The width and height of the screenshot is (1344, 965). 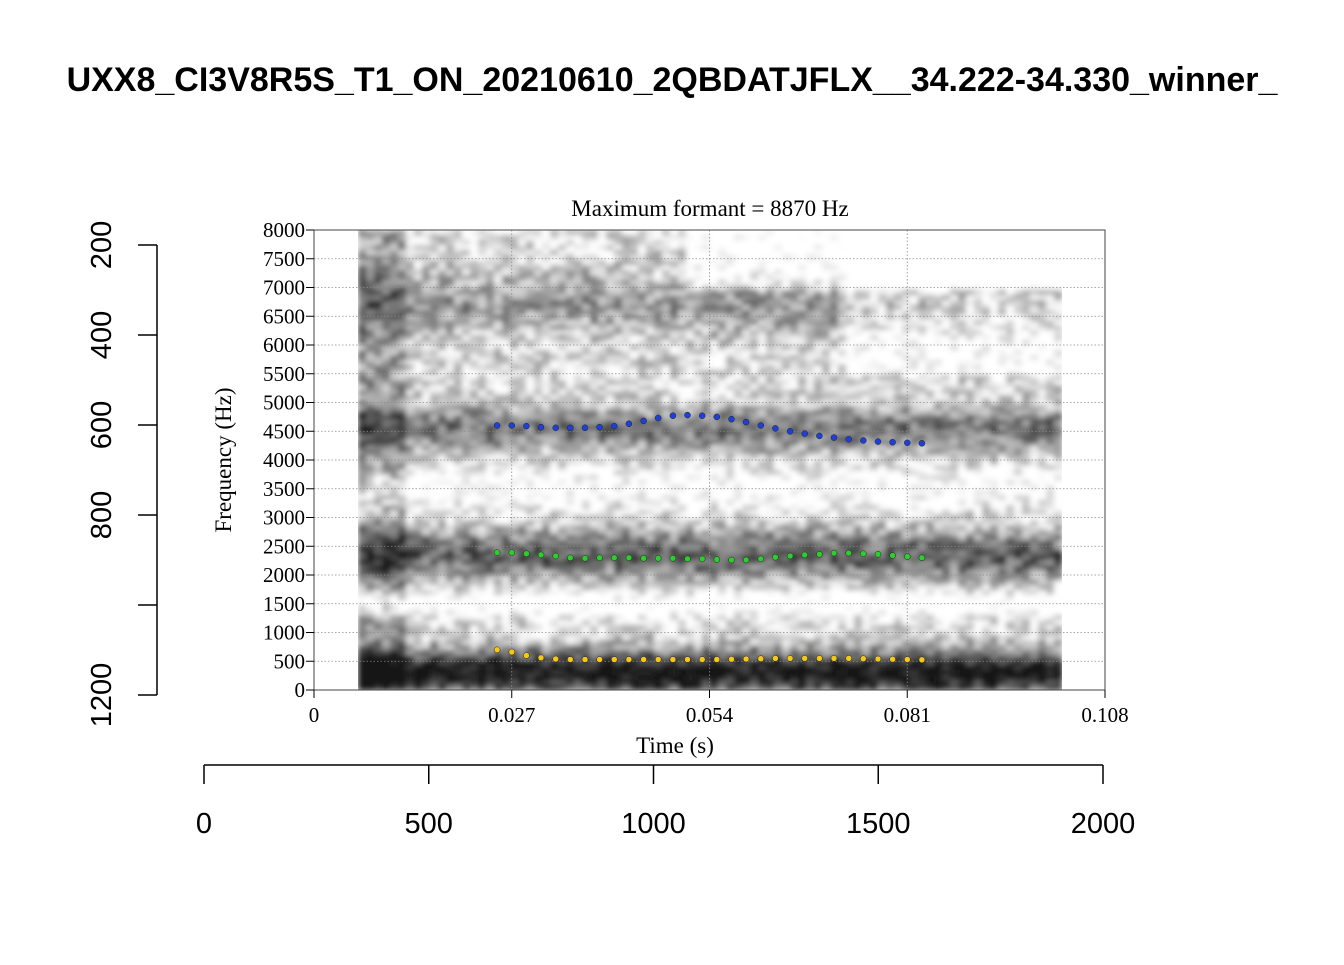 What do you see at coordinates (675, 745) in the screenshot?
I see `x-axis-label: Time (s)` at bounding box center [675, 745].